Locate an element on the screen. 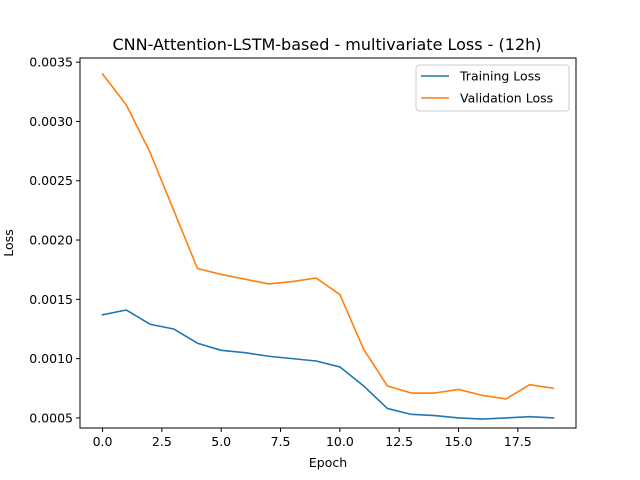  y-tick-label: 0.0035 is located at coordinates (51, 62).